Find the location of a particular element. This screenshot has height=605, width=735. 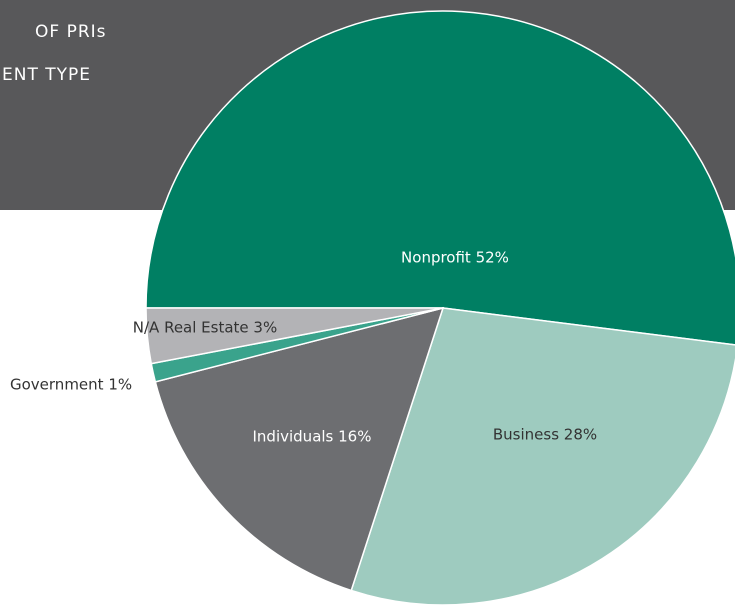

slice-label: N/A Real Estate 3% is located at coordinates (205, 328).